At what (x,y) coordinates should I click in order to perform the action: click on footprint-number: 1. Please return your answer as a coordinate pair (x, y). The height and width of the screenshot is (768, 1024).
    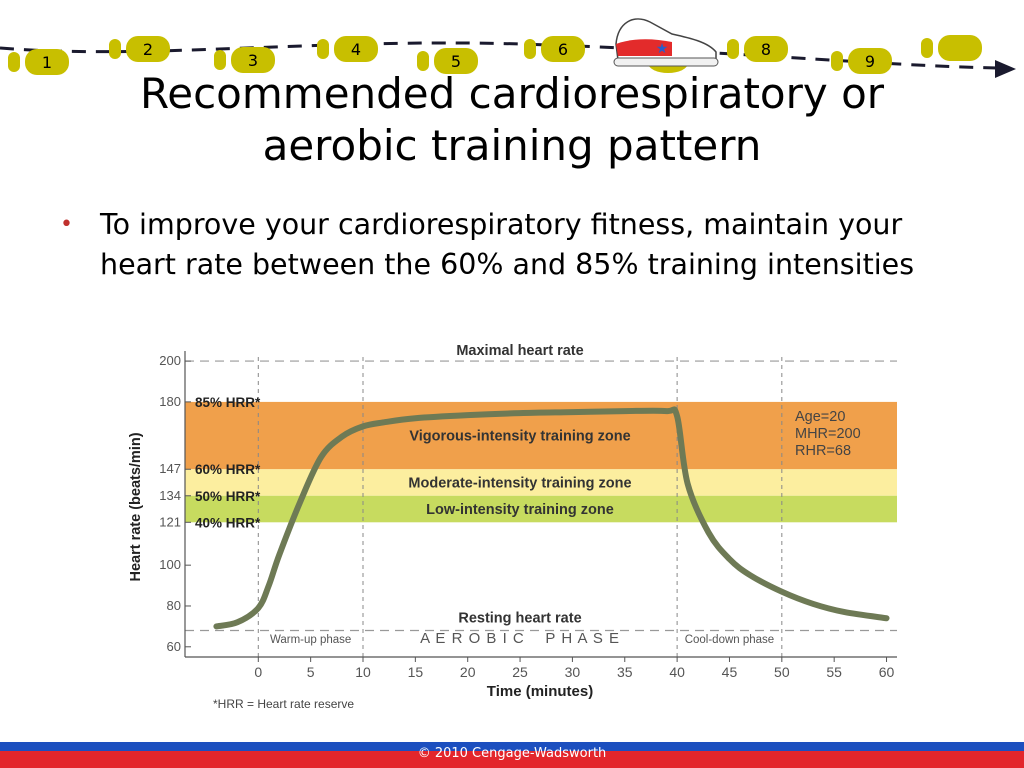
    Looking at the image, I should click on (47, 62).